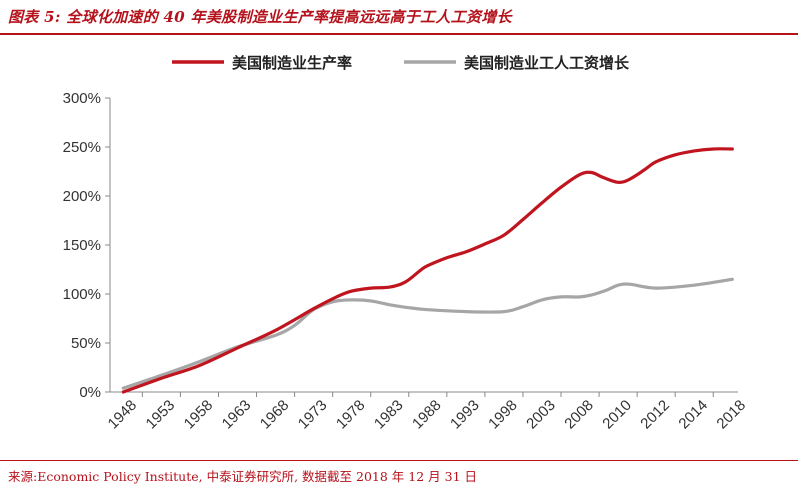 Image resolution: width=798 pixels, height=499 pixels. What do you see at coordinates (275, 415) in the screenshot?
I see `x-tick-label: 1968` at bounding box center [275, 415].